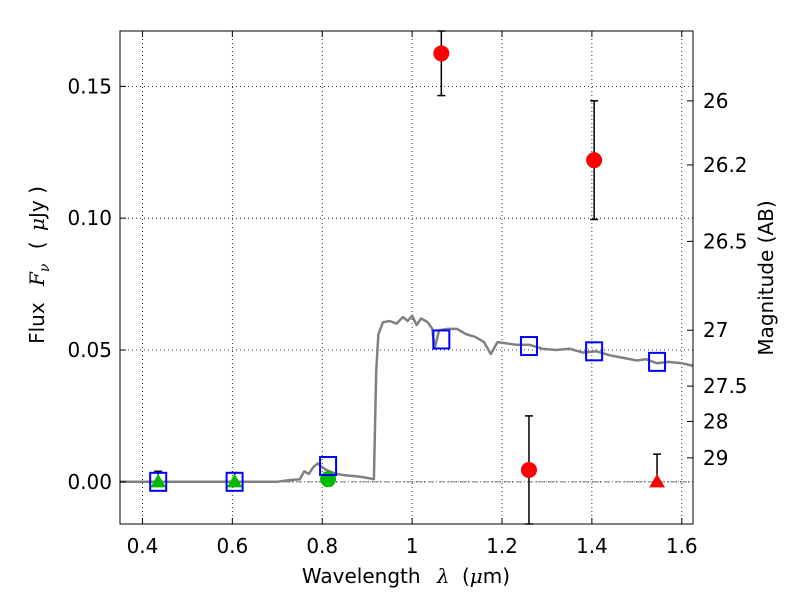  What do you see at coordinates (89, 283) in the screenshot?
I see `y-tick-labels: 0.00 0.05 0.10 0.15` at bounding box center [89, 283].